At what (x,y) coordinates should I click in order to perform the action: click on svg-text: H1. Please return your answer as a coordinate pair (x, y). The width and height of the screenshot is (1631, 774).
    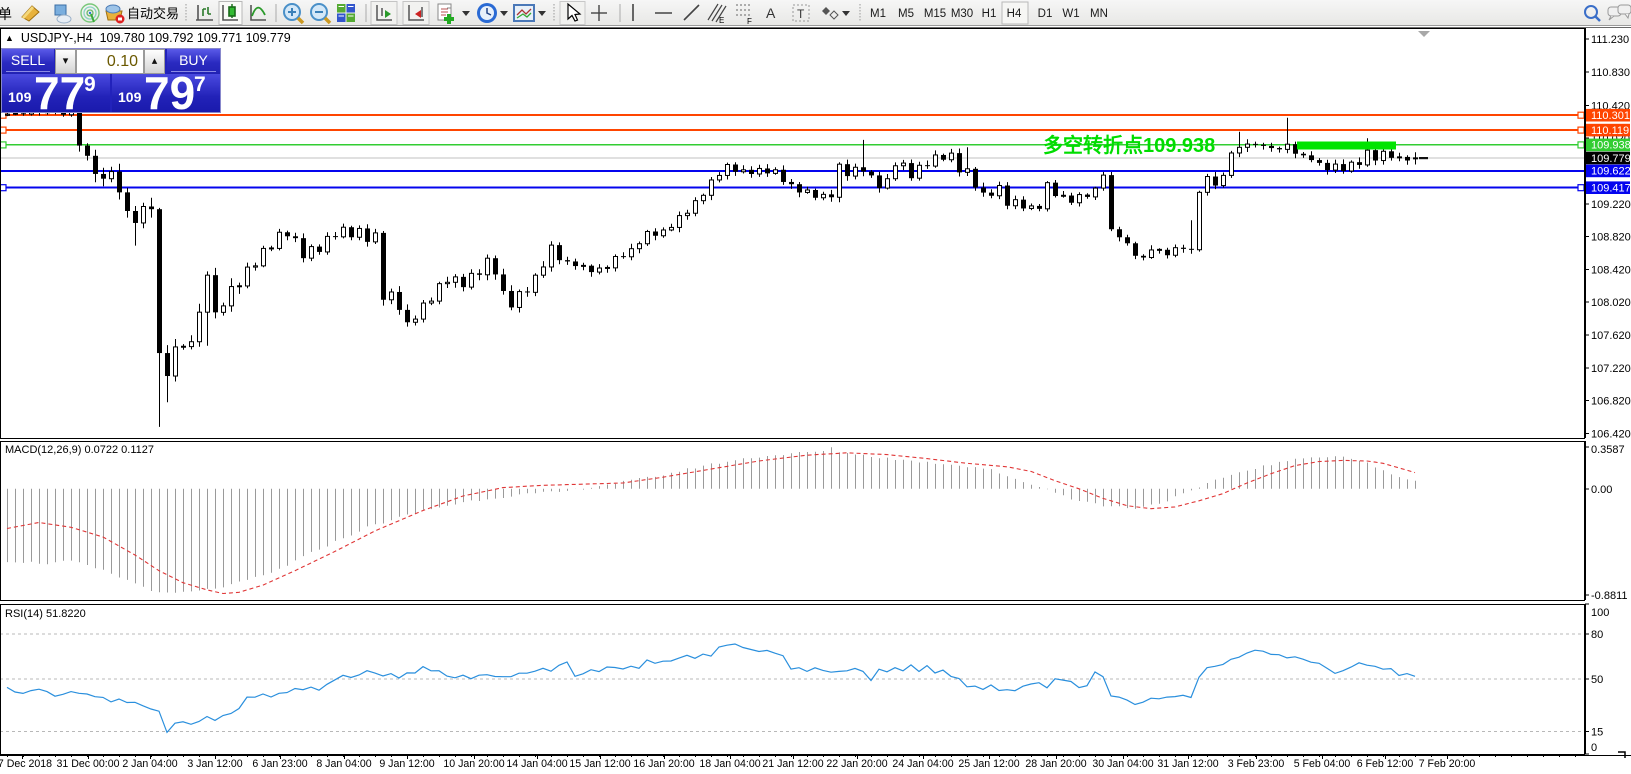
    Looking at the image, I should click on (989, 14).